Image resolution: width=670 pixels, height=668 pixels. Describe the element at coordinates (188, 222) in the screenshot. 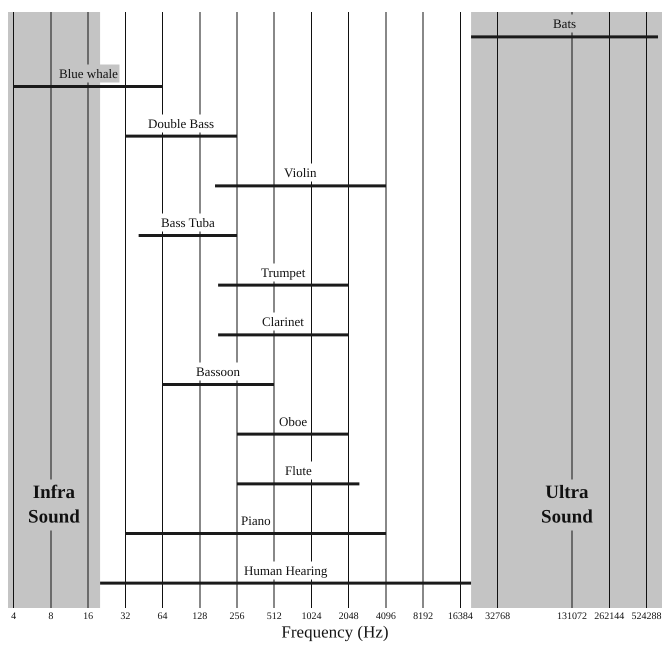

I see `y-tick-label: Bass Tuba` at that location.